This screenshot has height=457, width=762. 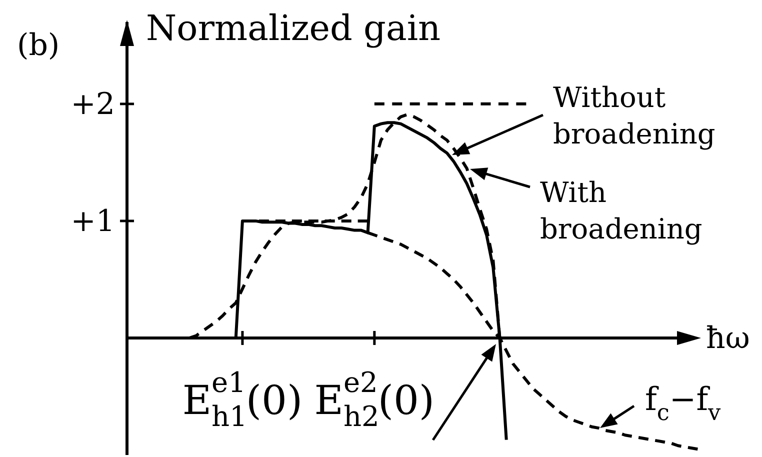 I want to click on x-tick-label: E$_{h1}$$^{e1}$(0), so click(x=242, y=399).